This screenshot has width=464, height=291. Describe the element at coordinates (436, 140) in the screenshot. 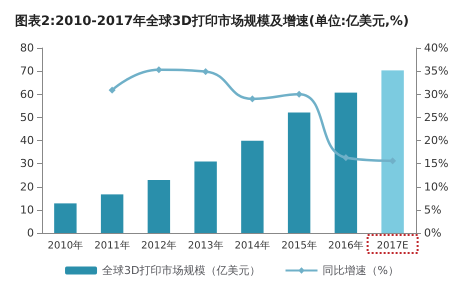

I see `y2-tick-label: 20%` at that location.